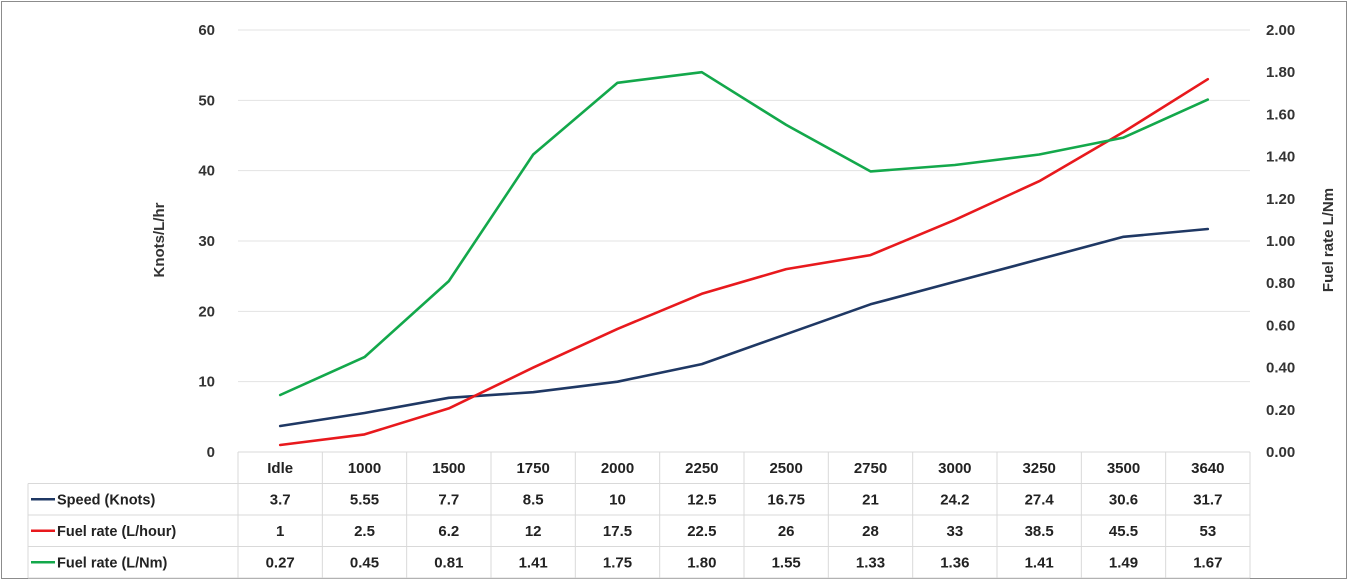 The height and width of the screenshot is (582, 1350). What do you see at coordinates (1328, 240) in the screenshot?
I see `right-axis-title: Fuel rate L/Nm` at bounding box center [1328, 240].